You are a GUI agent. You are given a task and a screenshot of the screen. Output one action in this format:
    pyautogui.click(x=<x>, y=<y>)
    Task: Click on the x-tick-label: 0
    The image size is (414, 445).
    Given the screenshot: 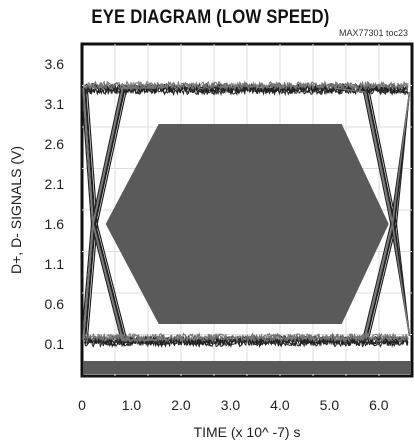 What is the action you would take?
    pyautogui.click(x=82, y=405)
    